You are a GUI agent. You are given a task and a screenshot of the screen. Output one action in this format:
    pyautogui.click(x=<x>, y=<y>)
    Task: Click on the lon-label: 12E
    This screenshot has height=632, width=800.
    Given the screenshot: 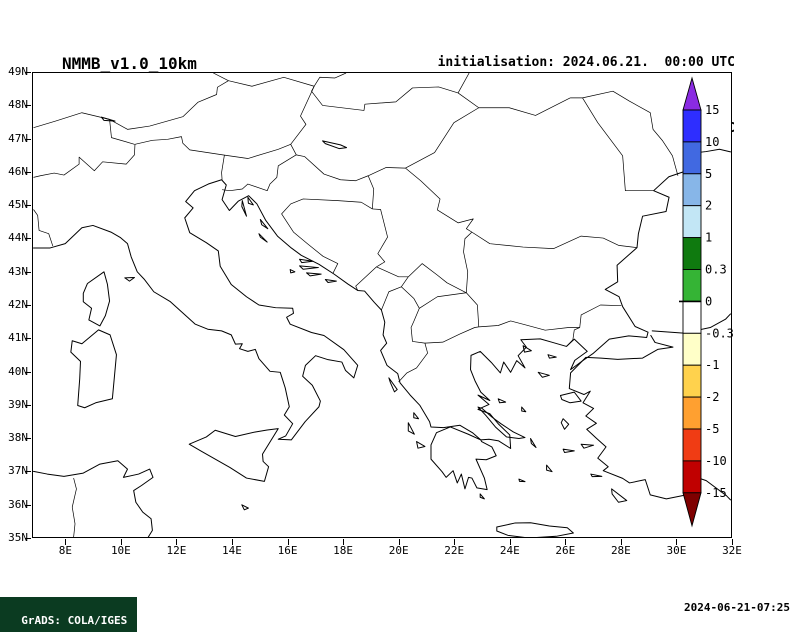 What is the action you would take?
    pyautogui.click(x=176, y=550)
    